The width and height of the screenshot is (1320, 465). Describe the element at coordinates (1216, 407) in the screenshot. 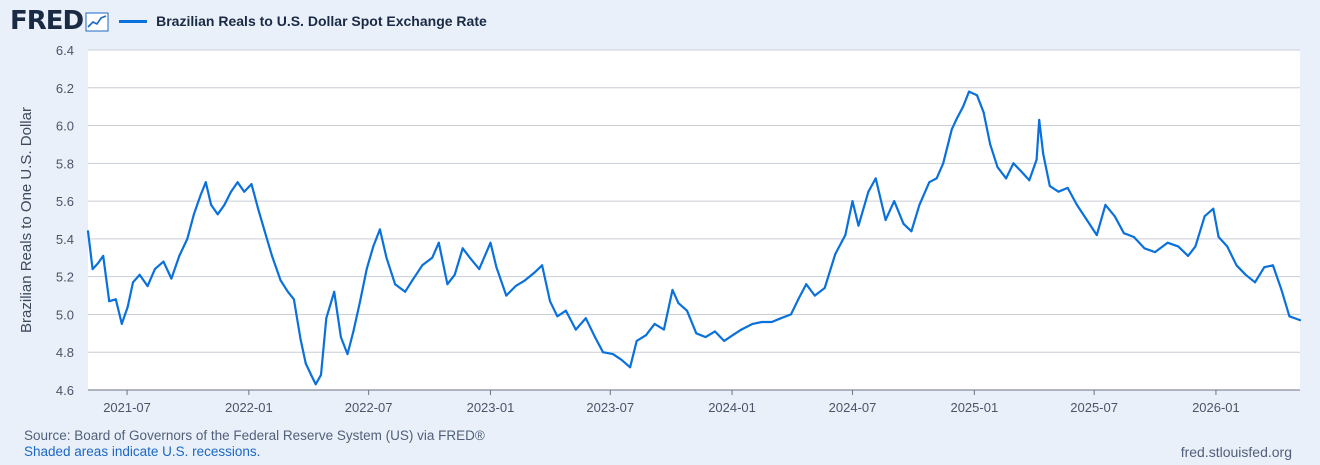

I see `x-tick-label: 2026-01` at that location.